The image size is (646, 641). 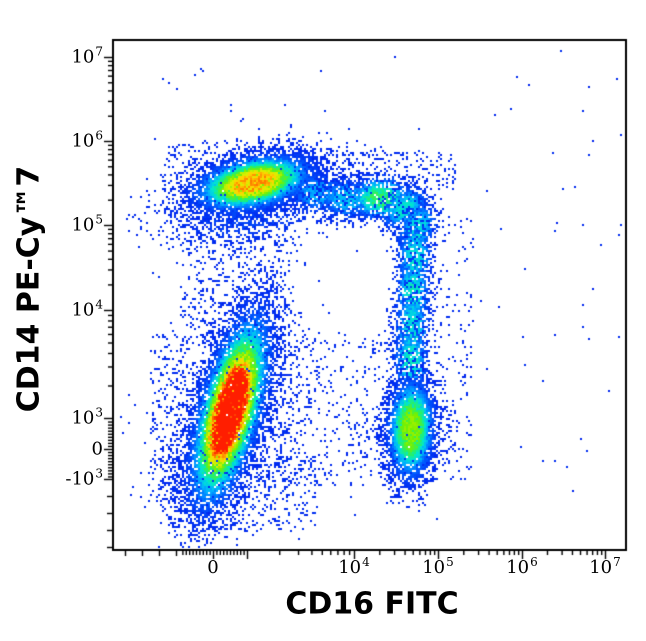 What do you see at coordinates (84, 478) in the screenshot?
I see `y-tick-label: -103` at bounding box center [84, 478].